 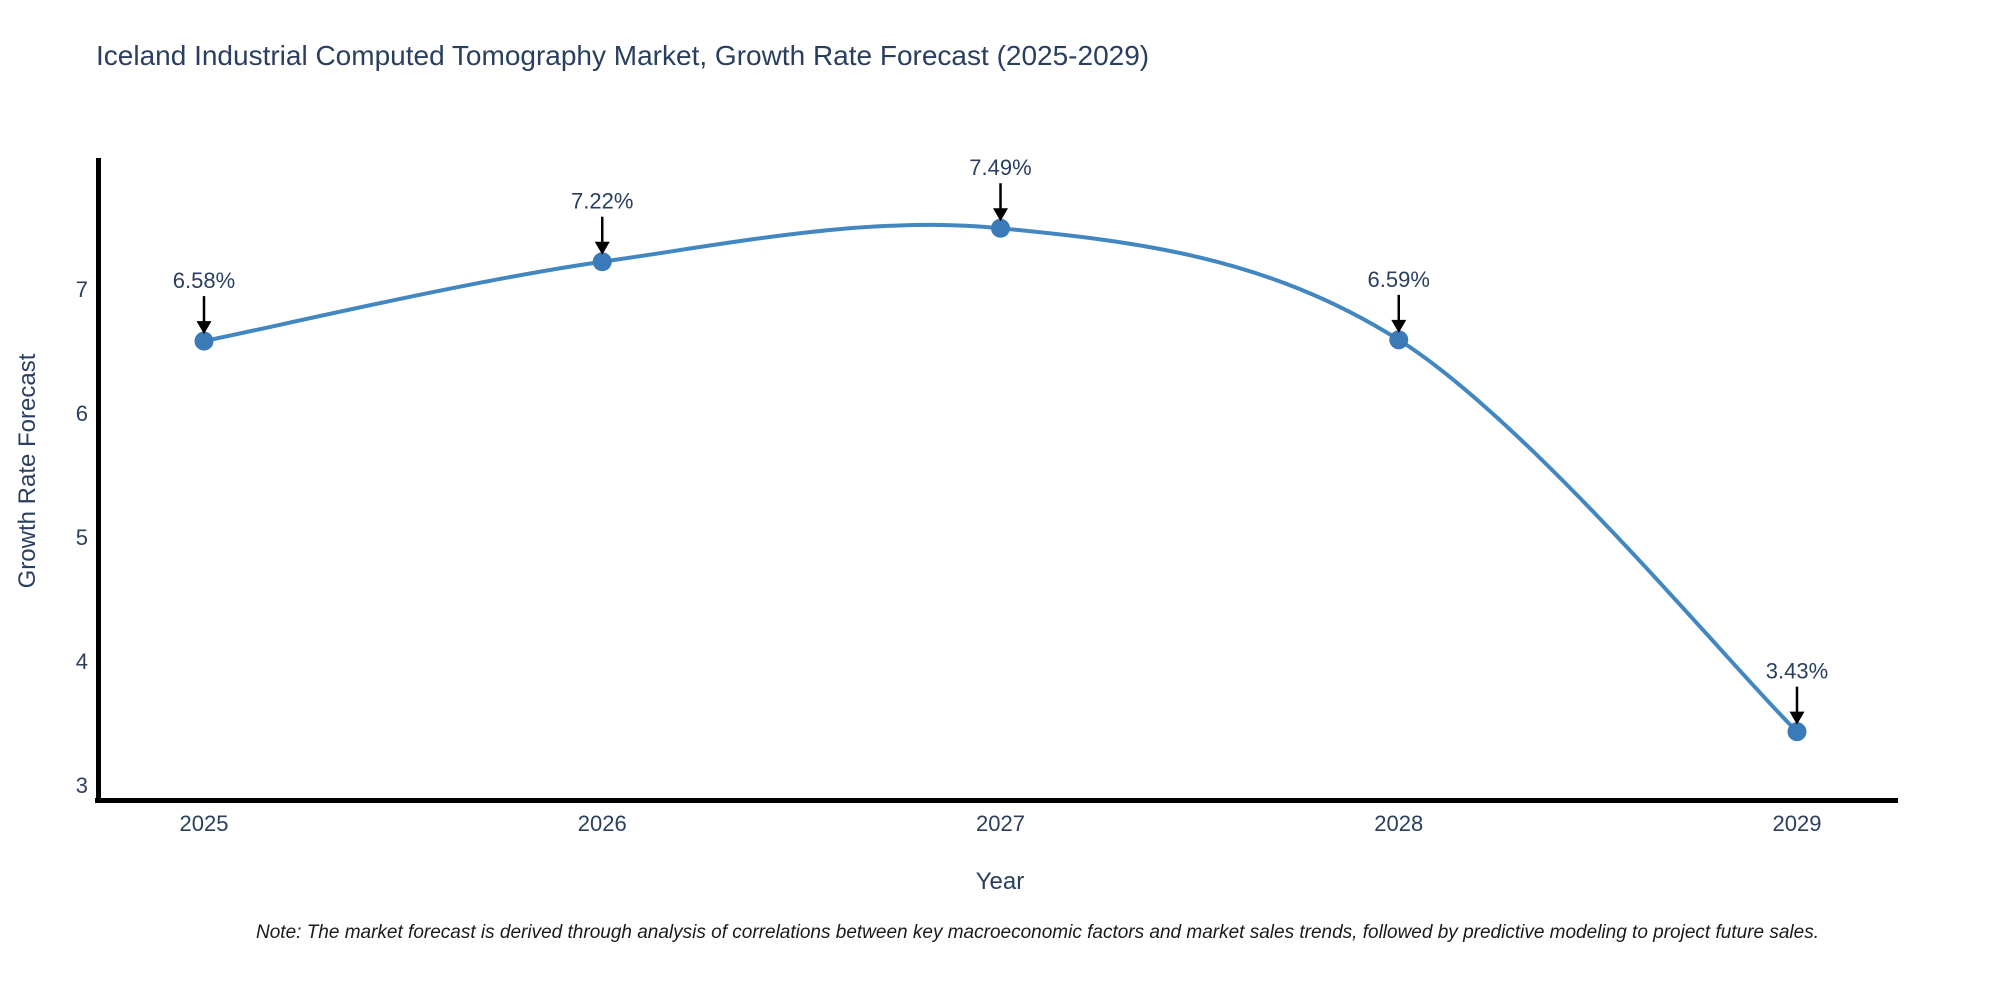 I want to click on x-tick-label: 2028, so click(x=1398, y=823).